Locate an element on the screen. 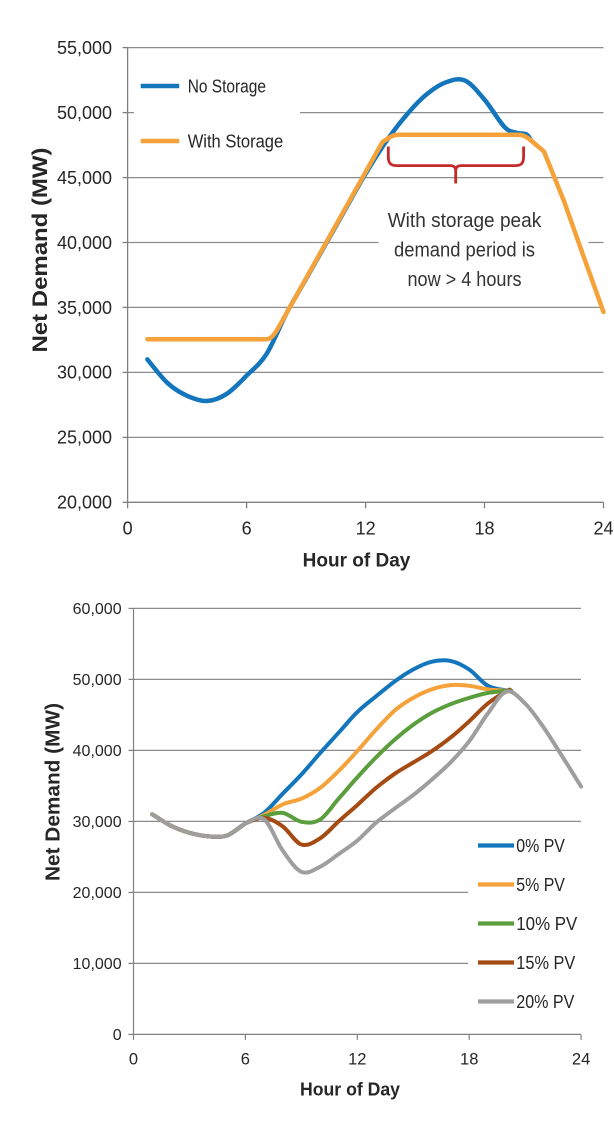 The width and height of the screenshot is (614, 1121). svg-text: 10% PV is located at coordinates (546, 924).